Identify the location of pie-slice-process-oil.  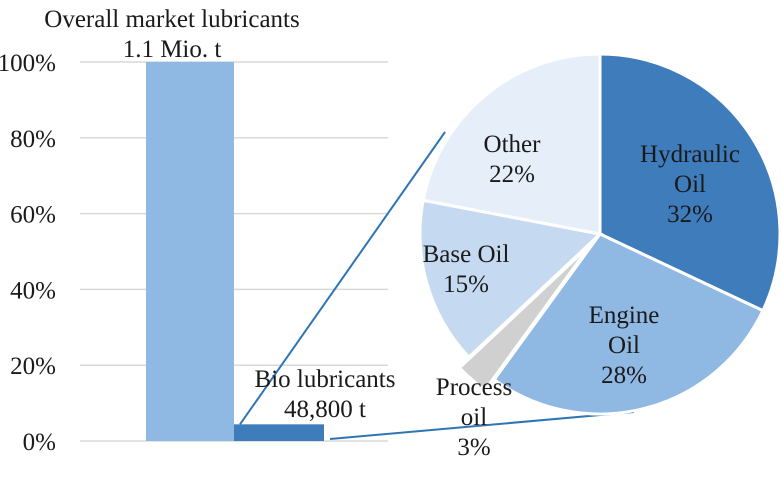
(524, 318).